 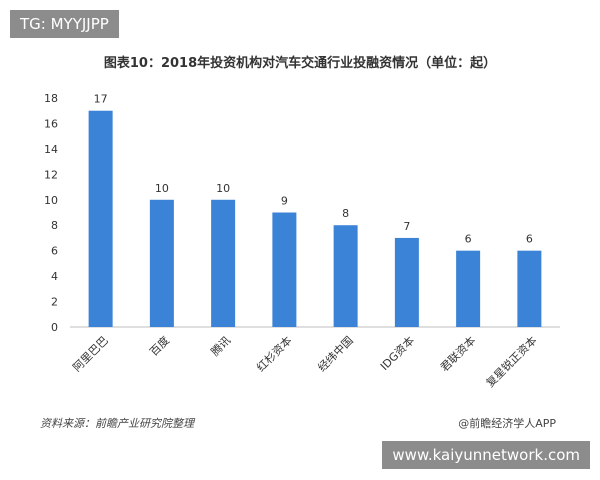 I want to click on bar-value-label: 7, so click(x=406, y=226).